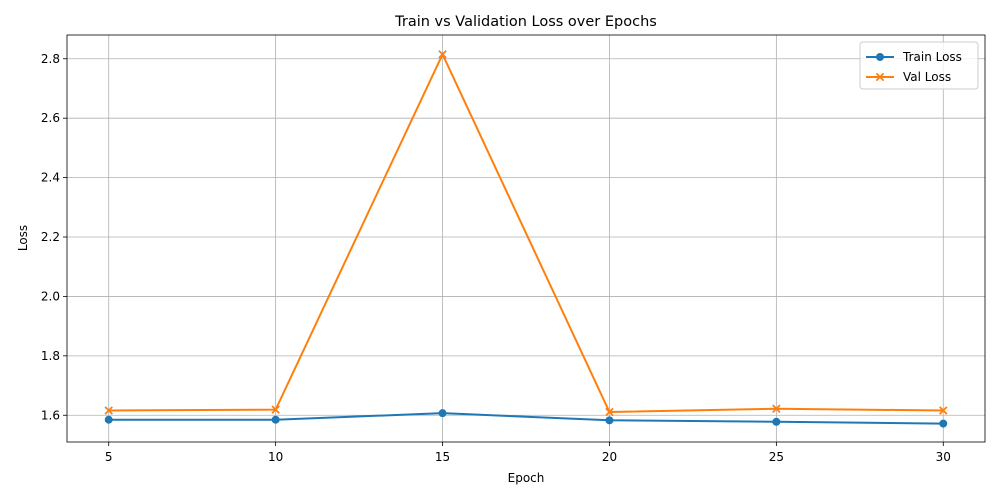 The height and width of the screenshot is (500, 1000). Describe the element at coordinates (50, 237) in the screenshot. I see `y-tick-label: 2.2` at that location.